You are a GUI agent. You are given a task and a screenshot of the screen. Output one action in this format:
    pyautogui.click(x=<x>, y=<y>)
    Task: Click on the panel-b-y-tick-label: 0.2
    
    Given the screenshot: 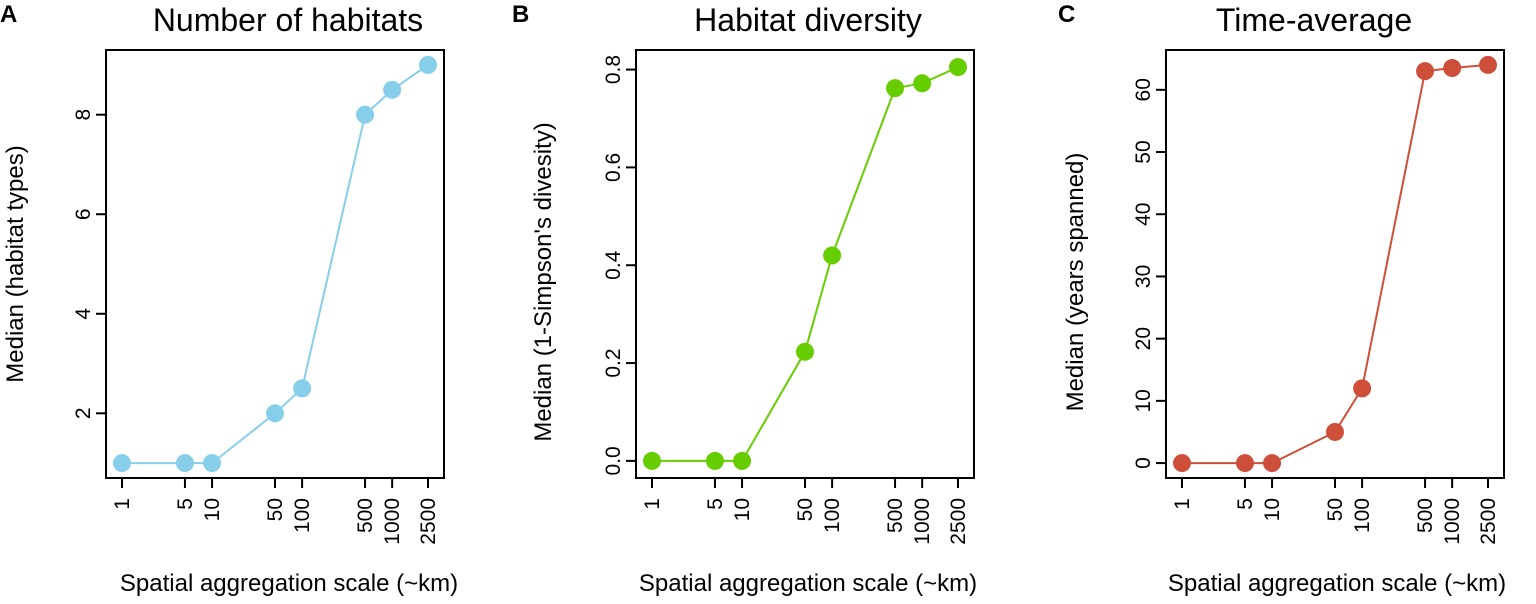 What is the action you would take?
    pyautogui.click(x=613, y=362)
    